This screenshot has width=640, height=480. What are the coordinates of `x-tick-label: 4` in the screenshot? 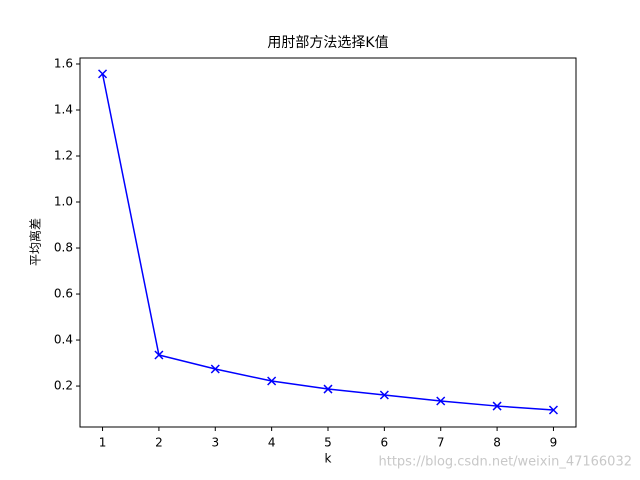 It's located at (272, 443).